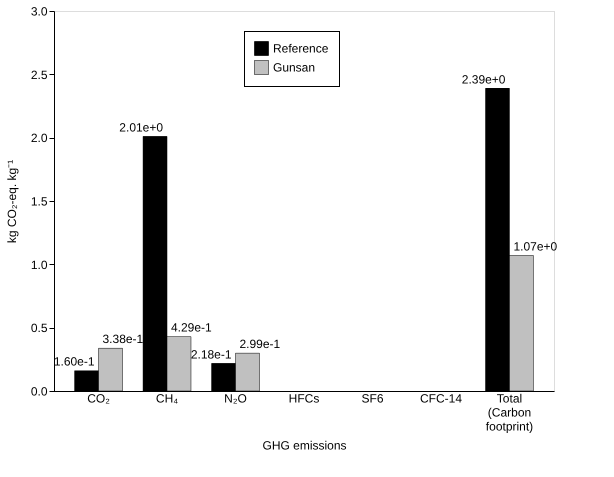  What do you see at coordinates (39, 75) in the screenshot?
I see `y-tick-label: 2.5` at bounding box center [39, 75].